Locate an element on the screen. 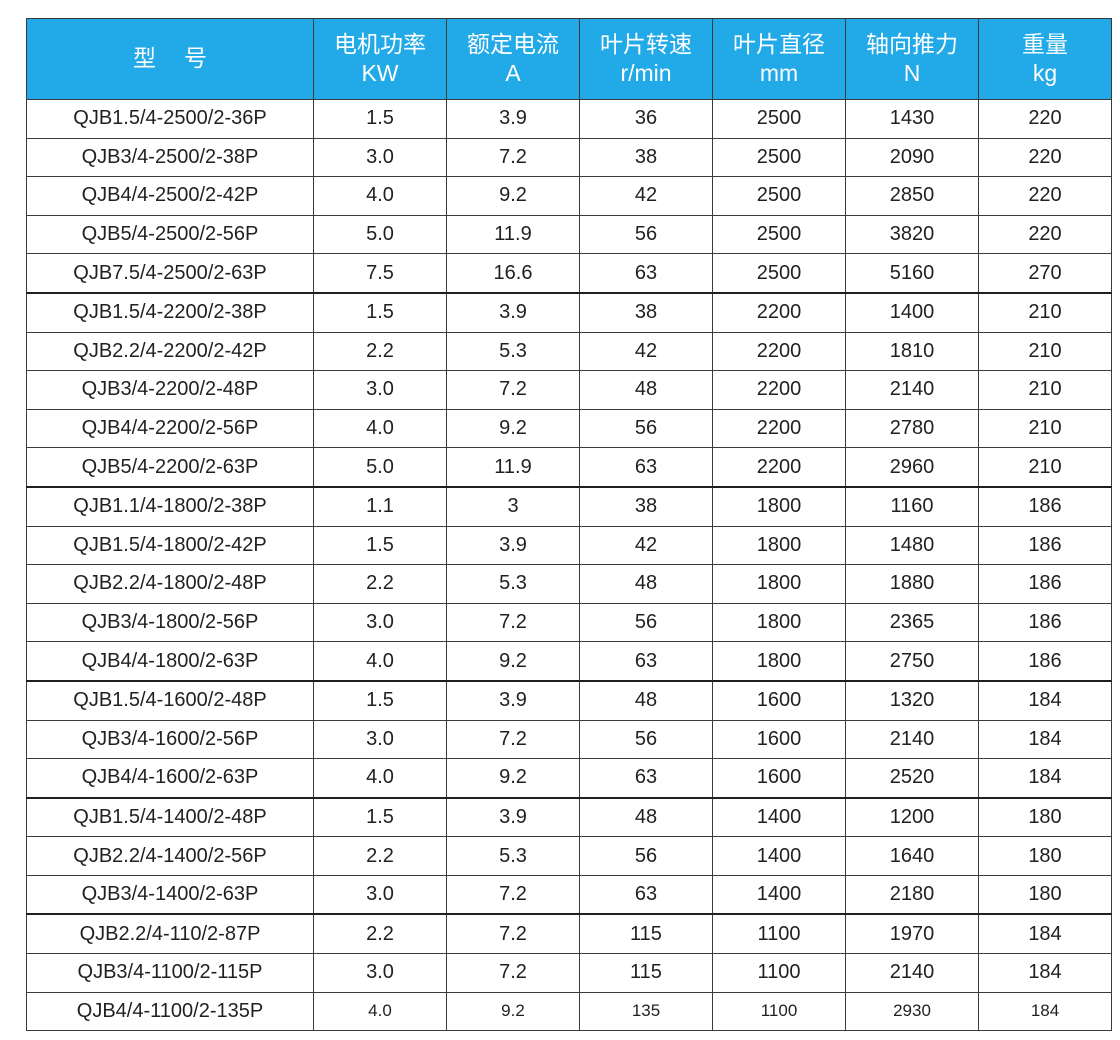 The height and width of the screenshot is (1040, 1120). table-row: QJB4/4-1600/2-63P 4.0 9.2 63 1600 2520 184 is located at coordinates (569, 778).